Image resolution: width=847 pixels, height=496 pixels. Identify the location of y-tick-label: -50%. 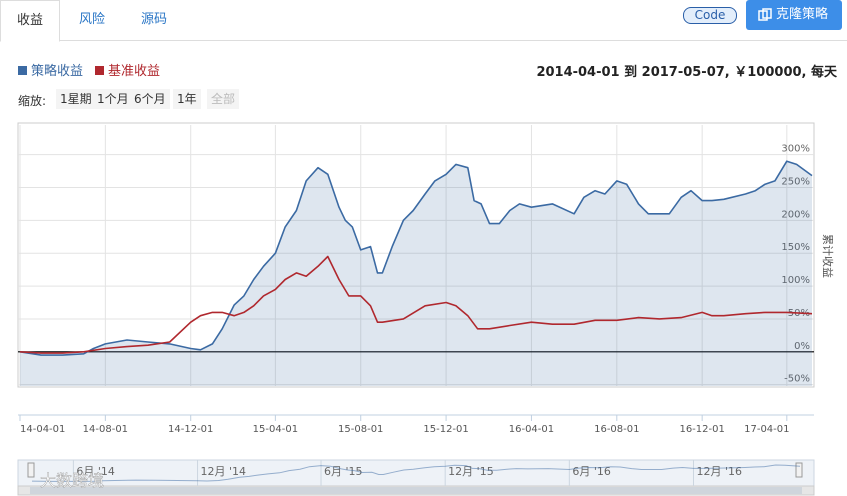
(797, 379).